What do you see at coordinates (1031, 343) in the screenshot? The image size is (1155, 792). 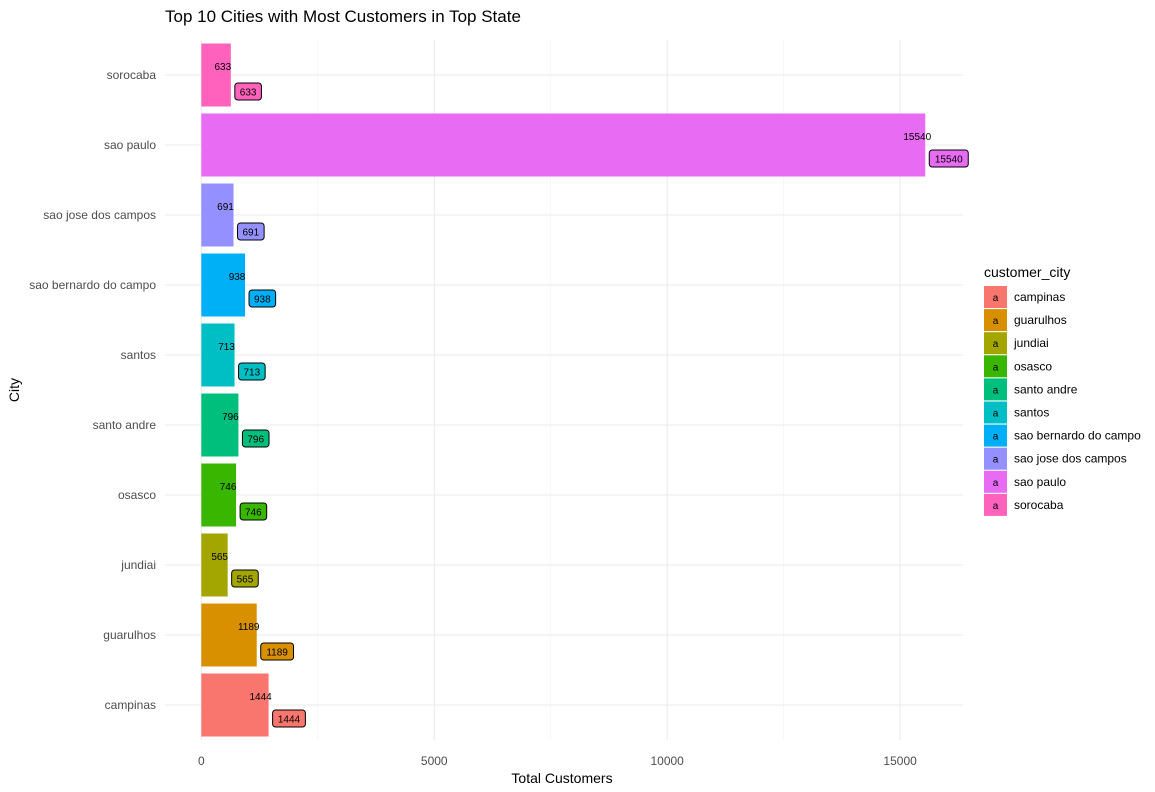 I see `legend-label: jundiai` at bounding box center [1031, 343].